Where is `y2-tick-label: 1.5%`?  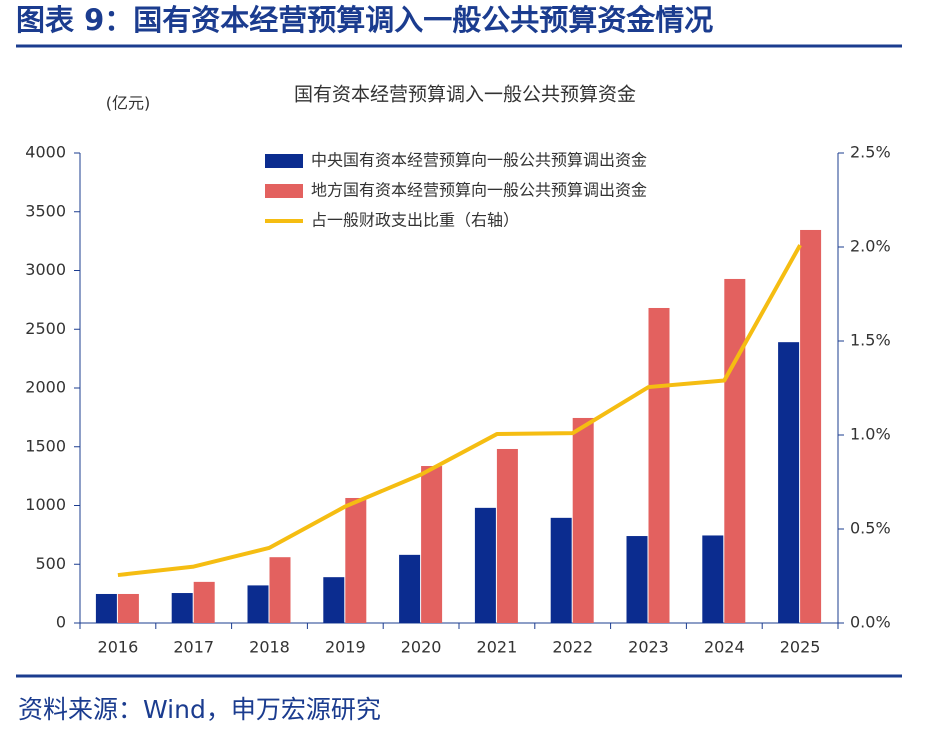 y2-tick-label: 1.5% is located at coordinates (870, 340).